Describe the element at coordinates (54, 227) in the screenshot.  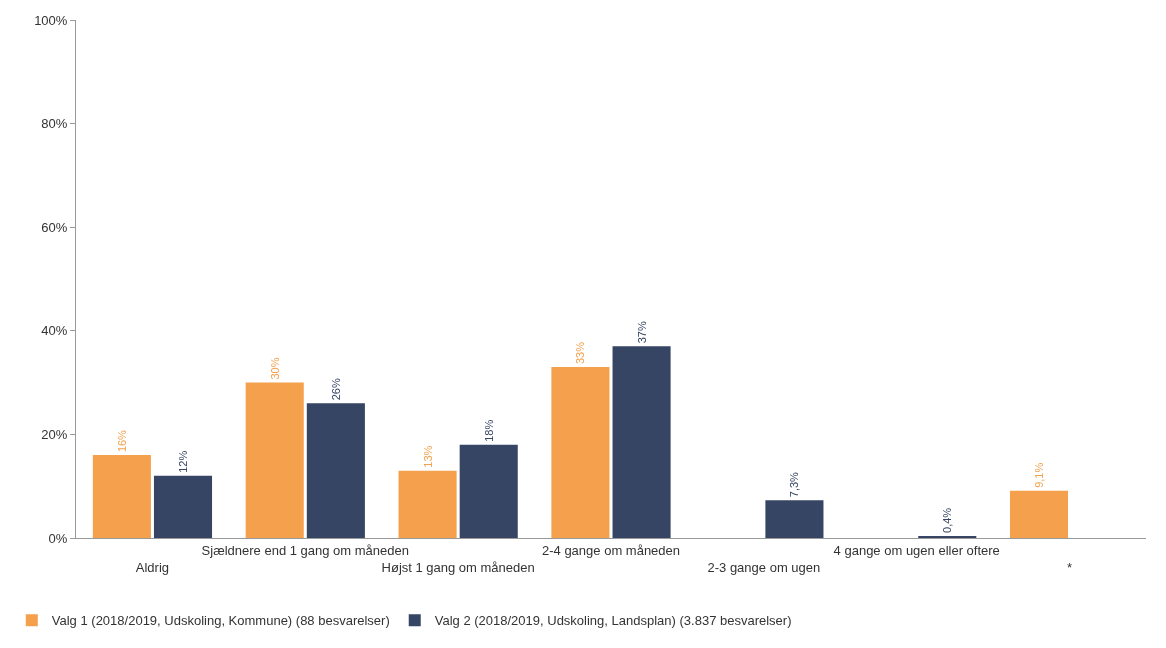
I see `y-tick-label: 60%` at that location.